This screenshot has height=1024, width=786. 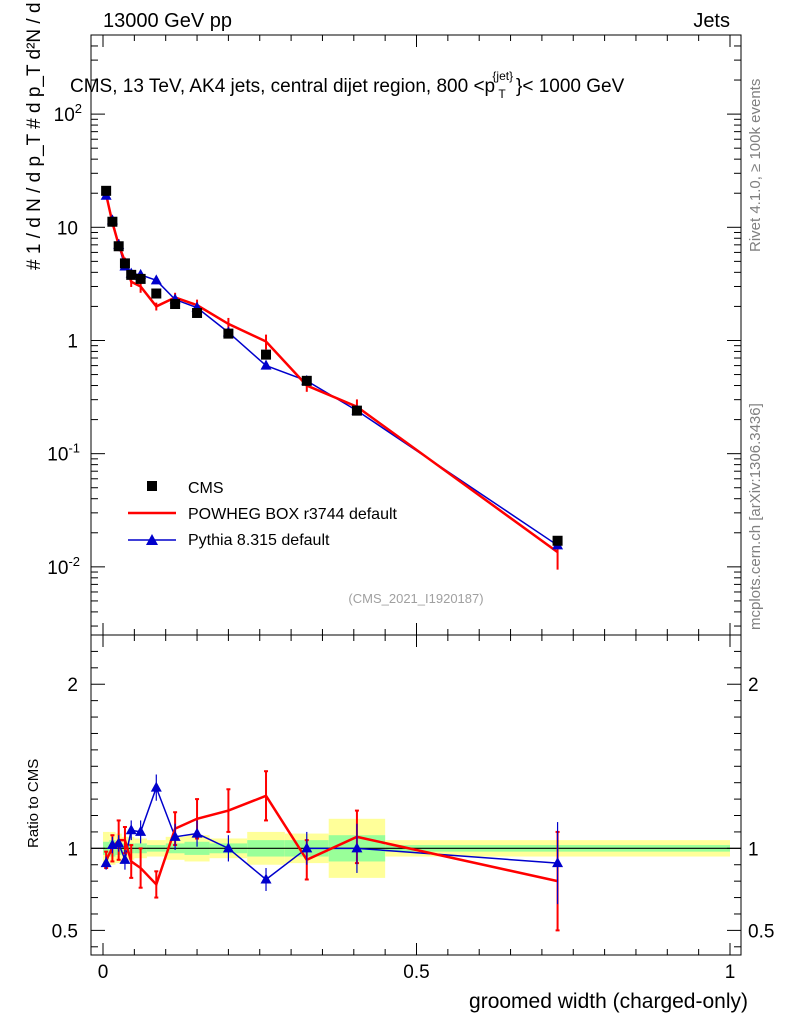 I want to click on ratio-tick-label: 0.5, so click(x=65, y=931).